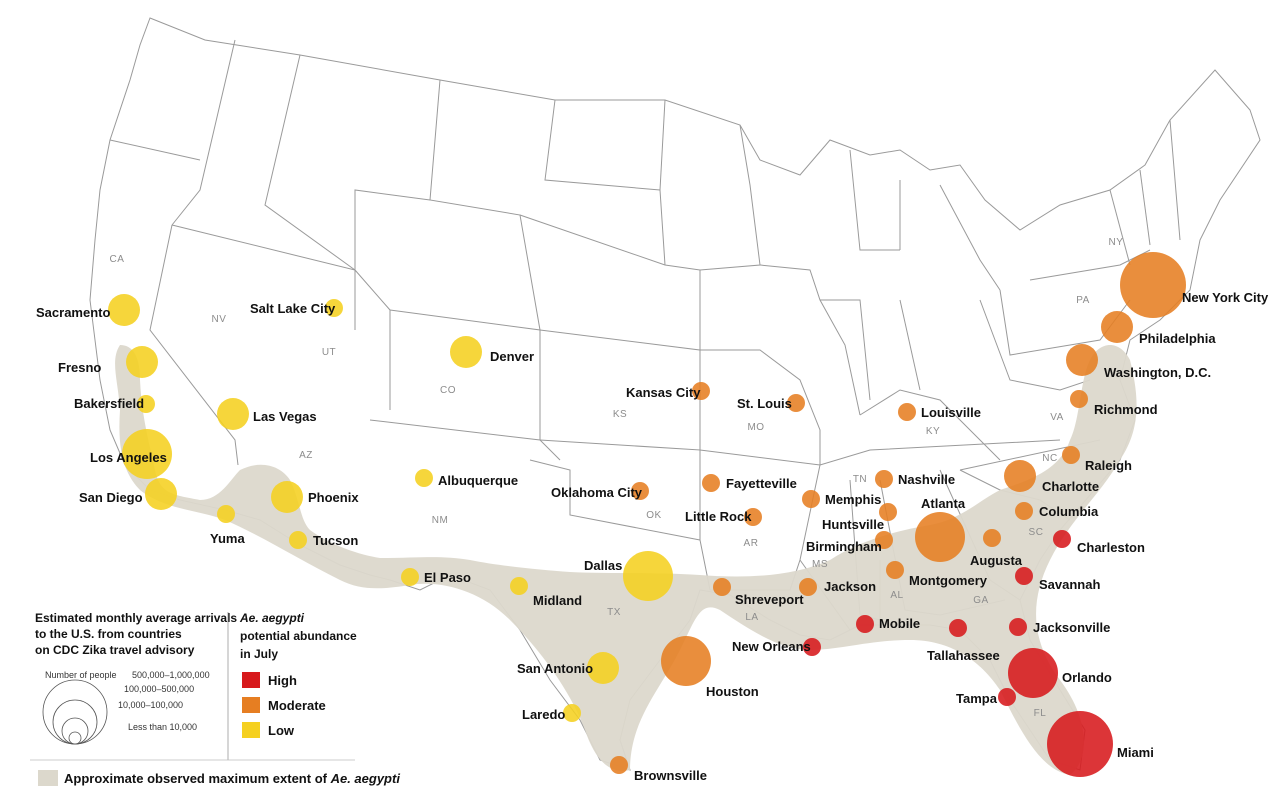 The height and width of the screenshot is (808, 1280). Describe the element at coordinates (1024, 576) in the screenshot. I see `city-marker-savannah` at that location.